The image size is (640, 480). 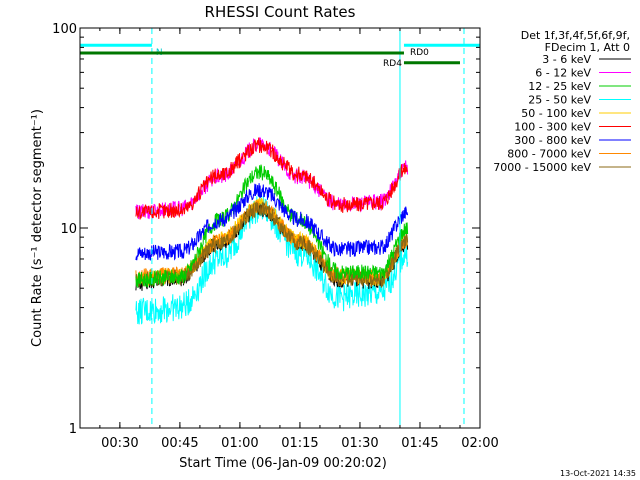 I want to click on annotation-layer: NRD0RD4, so click(x=280, y=56).